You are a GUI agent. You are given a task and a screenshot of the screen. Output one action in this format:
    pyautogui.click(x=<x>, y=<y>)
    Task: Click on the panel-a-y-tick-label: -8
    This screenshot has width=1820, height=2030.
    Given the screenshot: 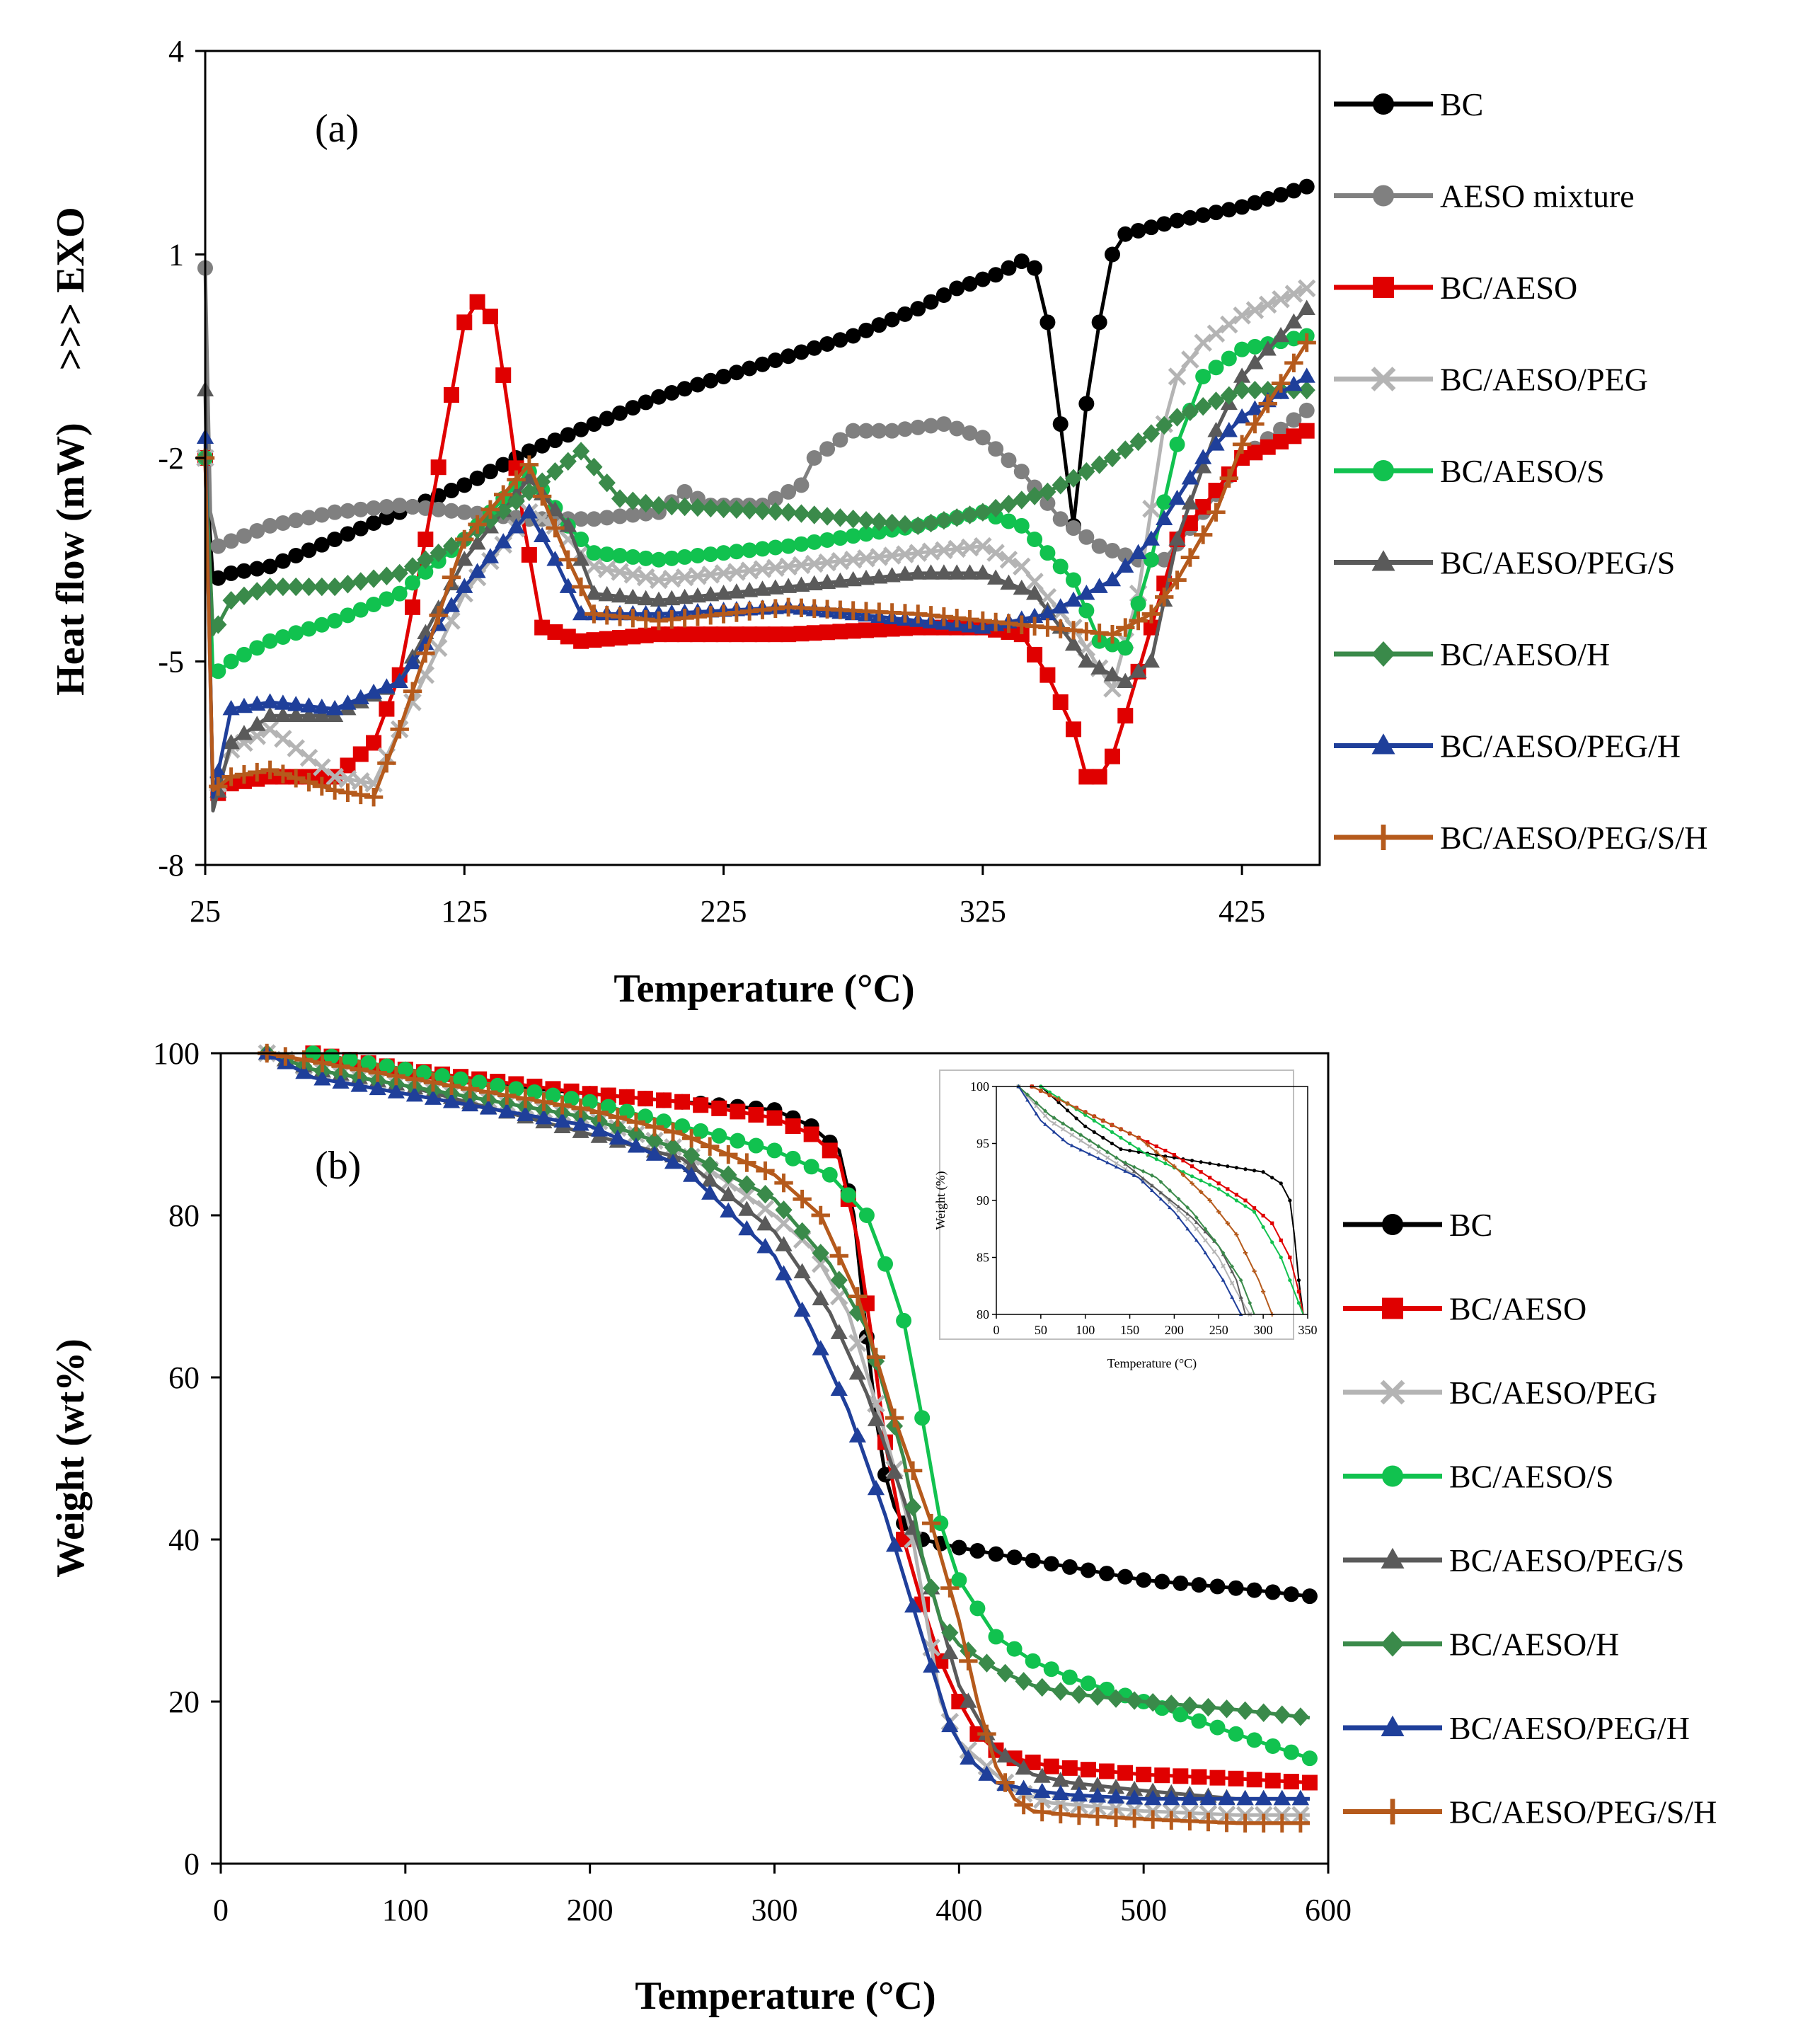 What is the action you would take?
    pyautogui.click(x=171, y=866)
    